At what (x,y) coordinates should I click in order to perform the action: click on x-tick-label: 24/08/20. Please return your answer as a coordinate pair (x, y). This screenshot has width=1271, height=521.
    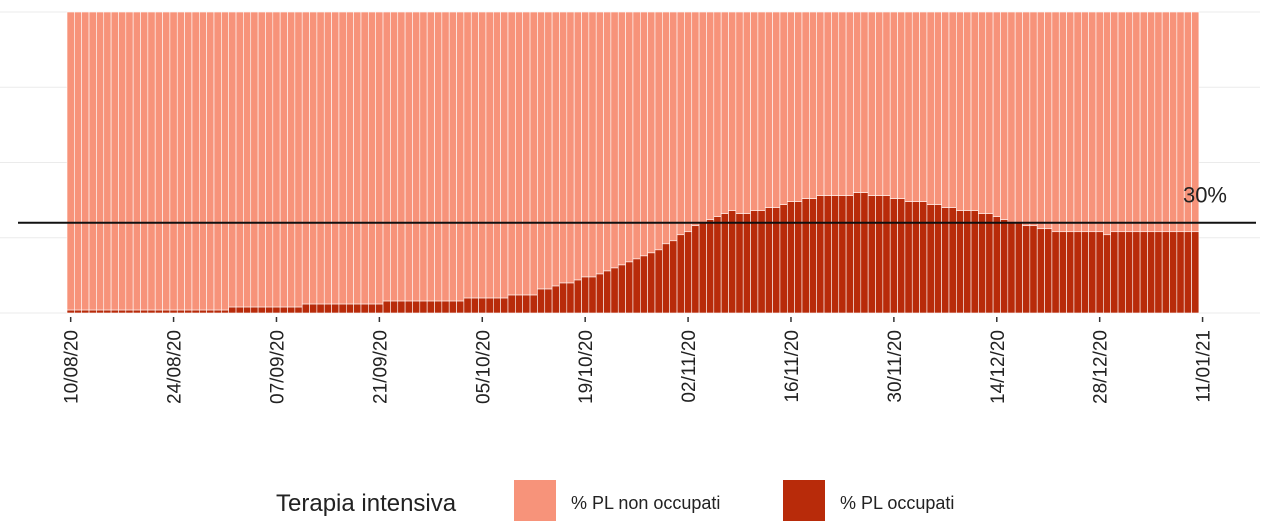
    Looking at the image, I should click on (175, 367).